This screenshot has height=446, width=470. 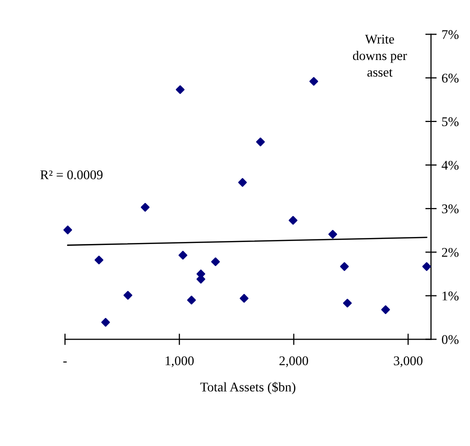 I want to click on x-axis-title: Total Assets ($bn), so click(x=248, y=388).